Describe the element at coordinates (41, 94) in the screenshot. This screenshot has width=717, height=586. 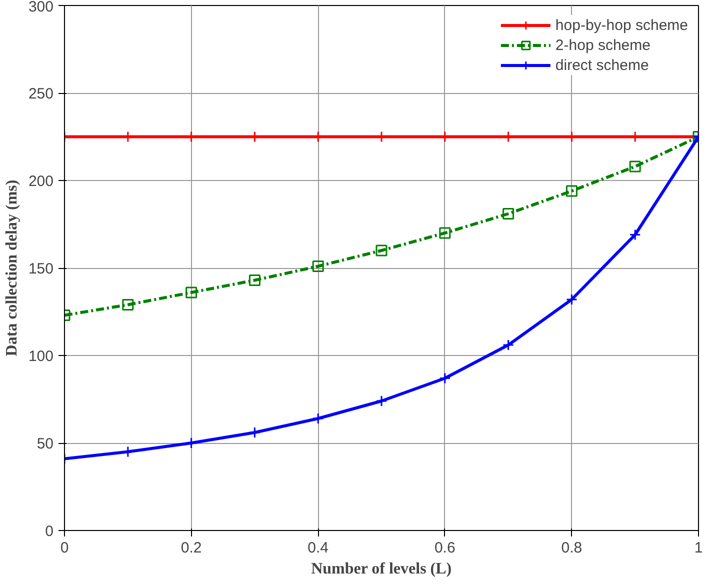
I see `y-tick-label: 250` at that location.